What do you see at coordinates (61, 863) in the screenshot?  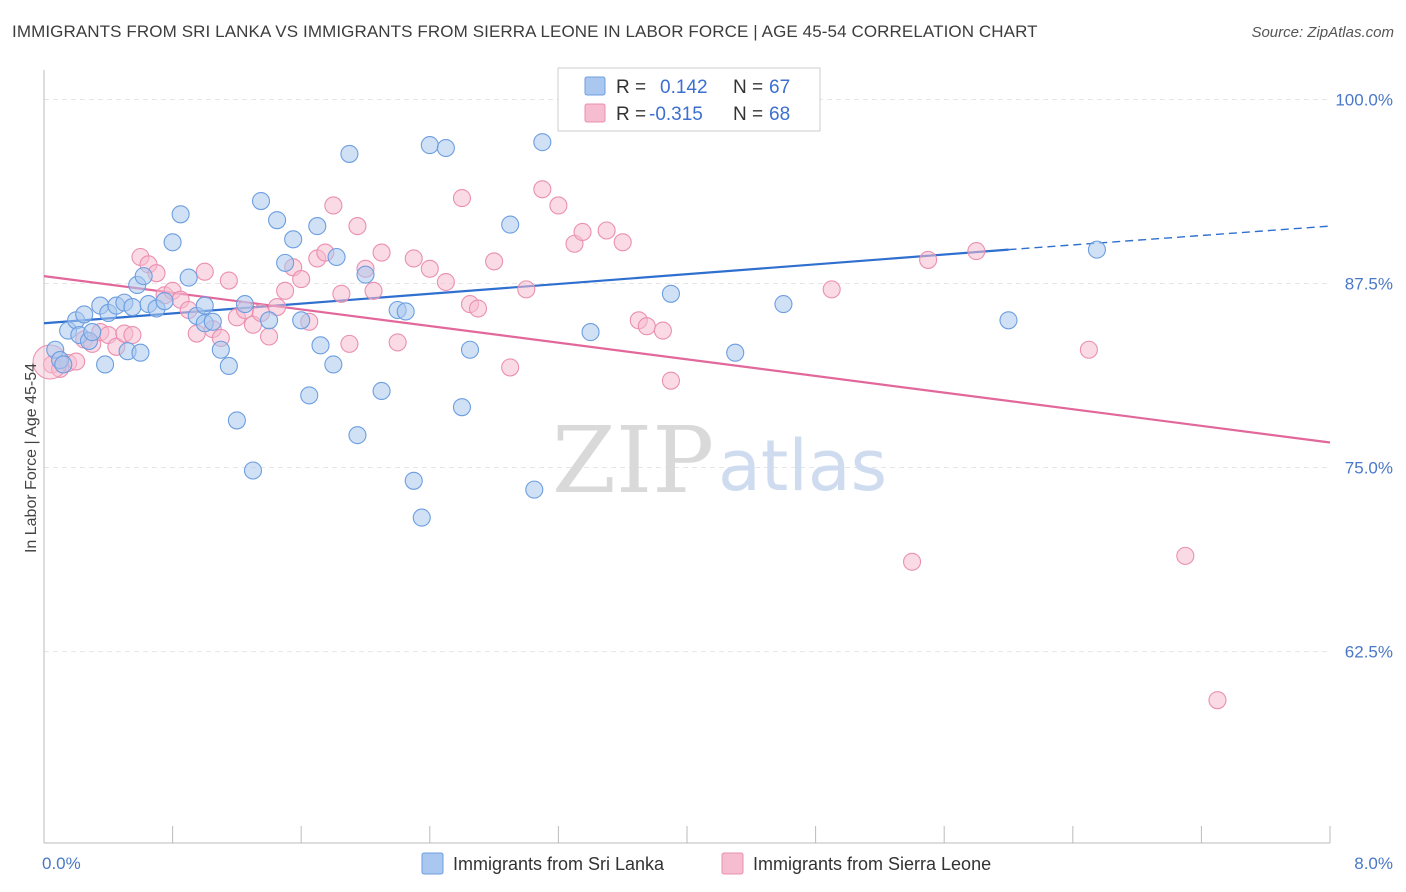 I see `x-tick-label-0: 0.0%` at bounding box center [61, 863].